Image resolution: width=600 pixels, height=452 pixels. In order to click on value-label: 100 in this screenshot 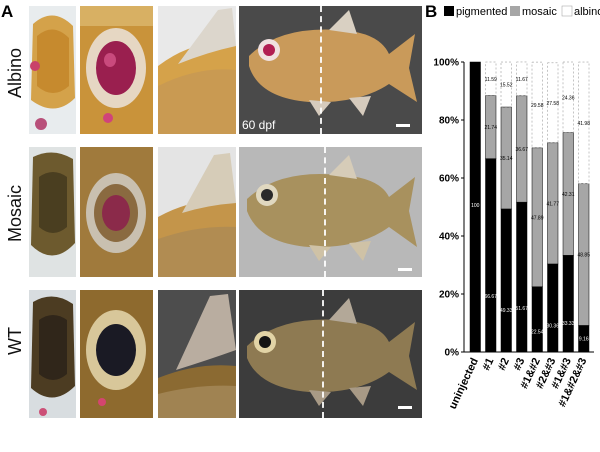, I will do `click(475, 206)`.